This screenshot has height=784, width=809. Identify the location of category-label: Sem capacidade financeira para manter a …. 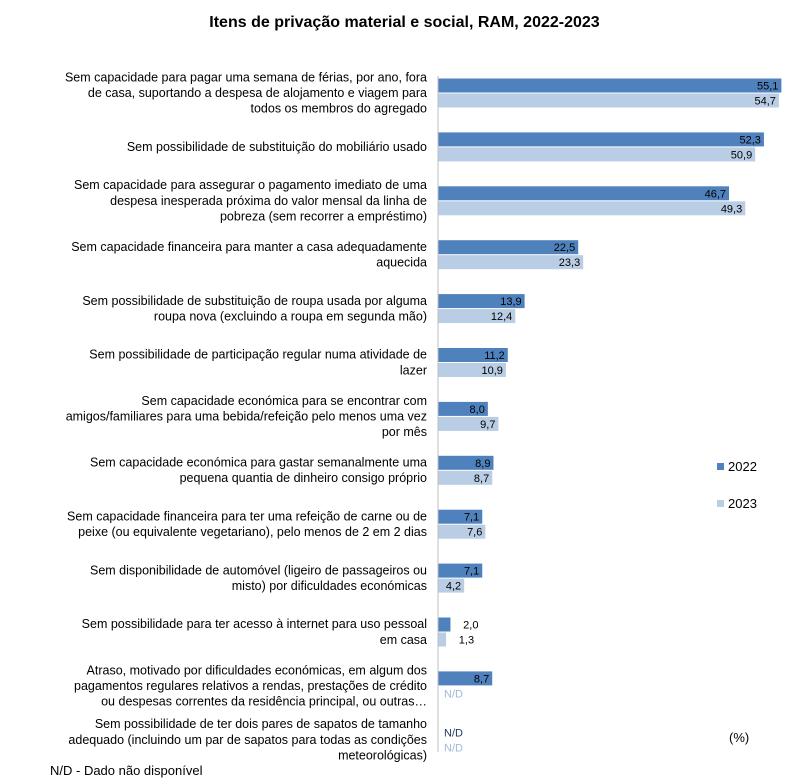
(249, 255).